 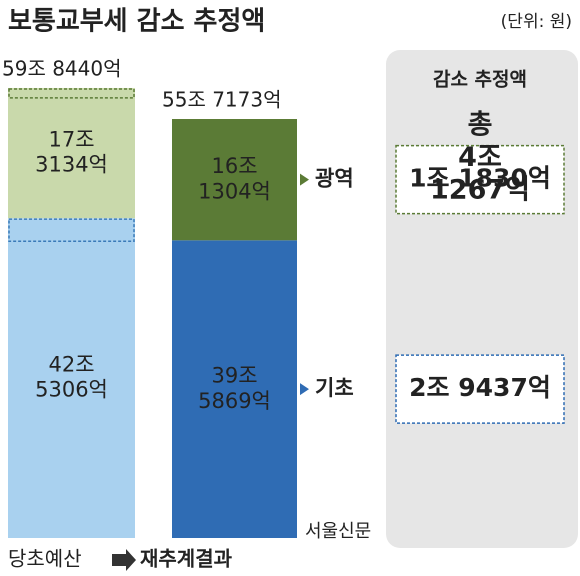 What do you see at coordinates (334, 179) in the screenshot?
I see `series-name: 광역` at bounding box center [334, 179].